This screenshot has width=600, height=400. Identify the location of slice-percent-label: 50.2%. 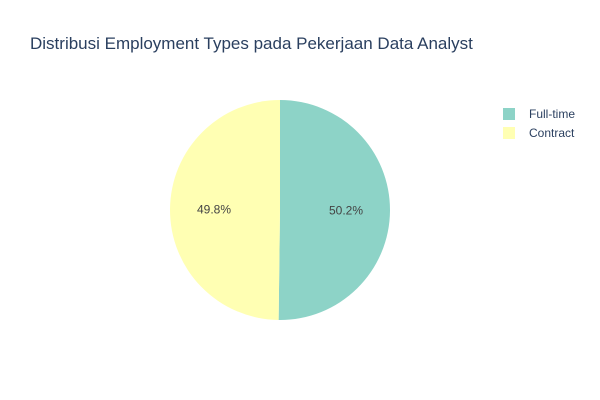
(346, 210).